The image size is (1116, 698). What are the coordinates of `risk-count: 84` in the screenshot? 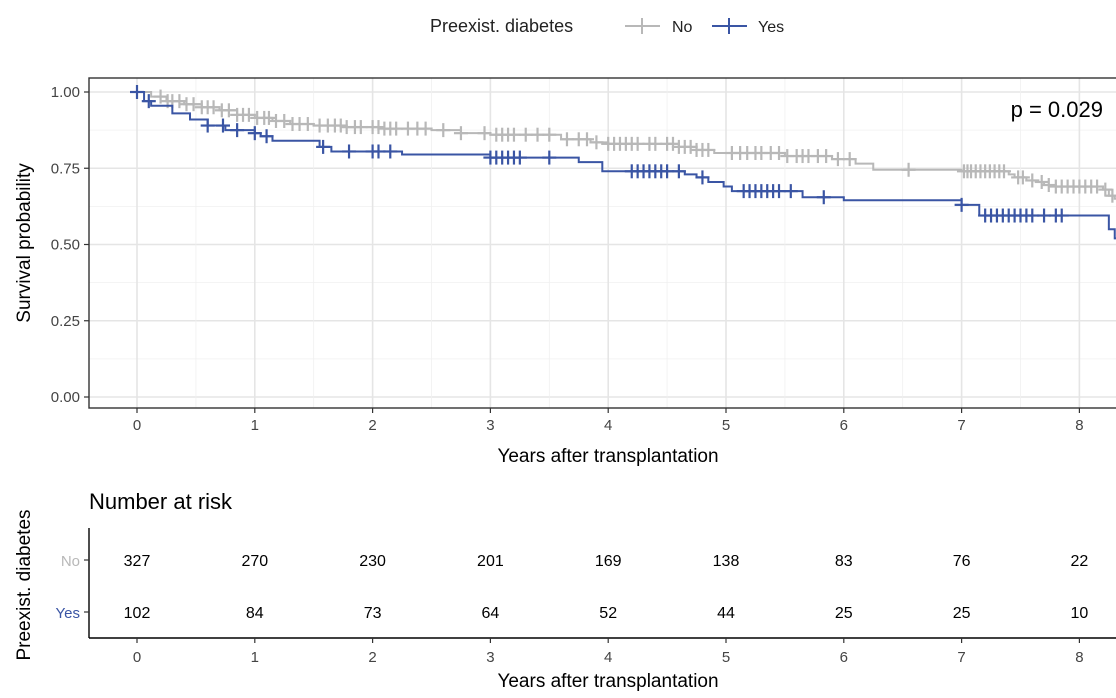 It's located at (255, 613).